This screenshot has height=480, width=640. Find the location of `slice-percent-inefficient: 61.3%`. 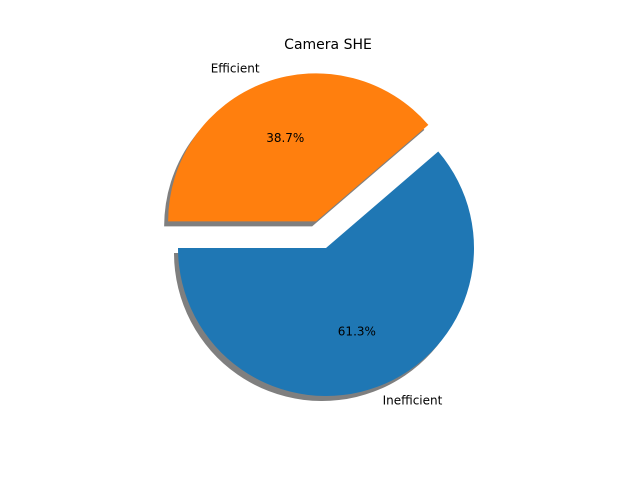

slice-percent-inefficient: 61.3% is located at coordinates (357, 331).